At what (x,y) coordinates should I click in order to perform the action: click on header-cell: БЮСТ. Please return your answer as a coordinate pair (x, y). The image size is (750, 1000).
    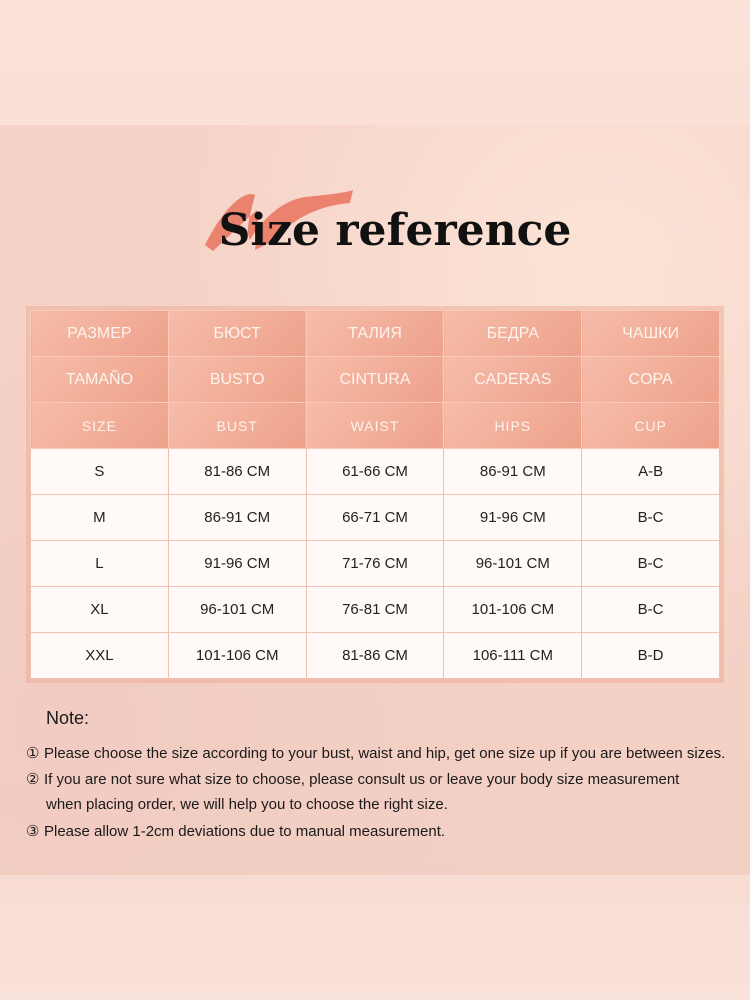
    Looking at the image, I should click on (237, 333).